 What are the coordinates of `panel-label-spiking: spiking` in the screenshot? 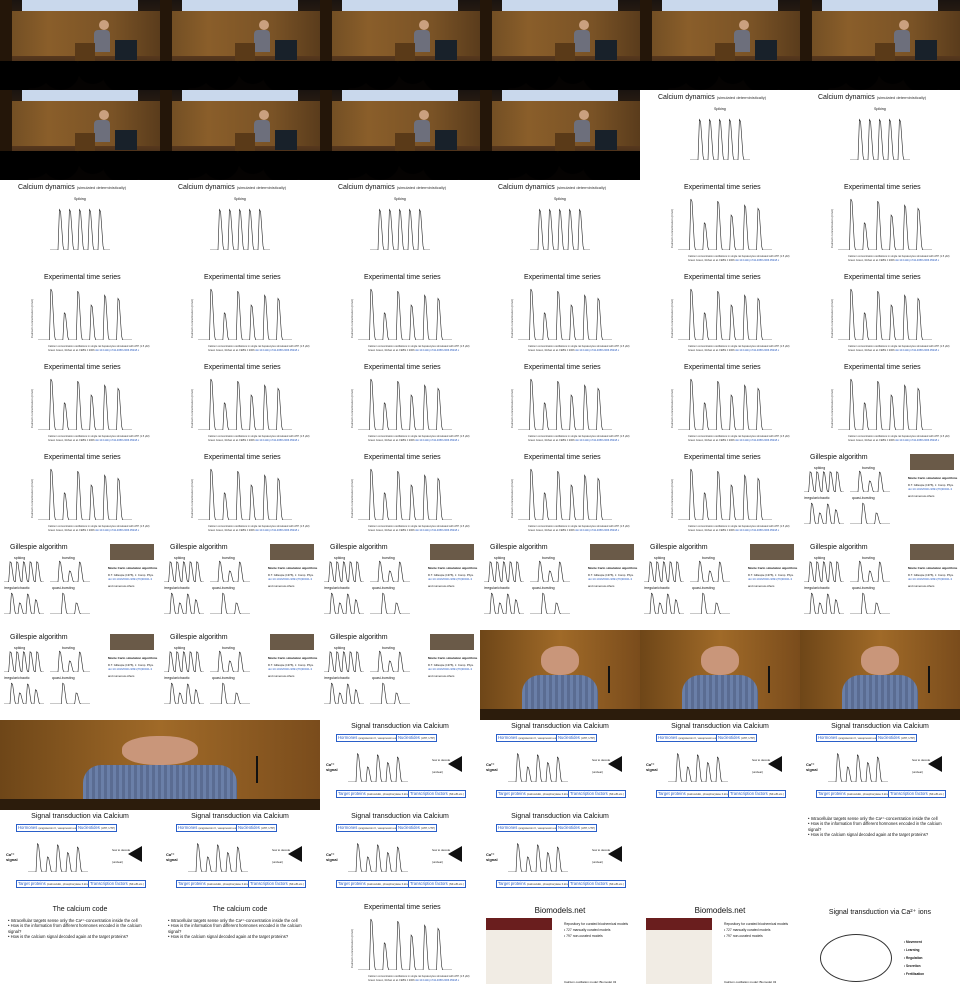 It's located at (20, 558).